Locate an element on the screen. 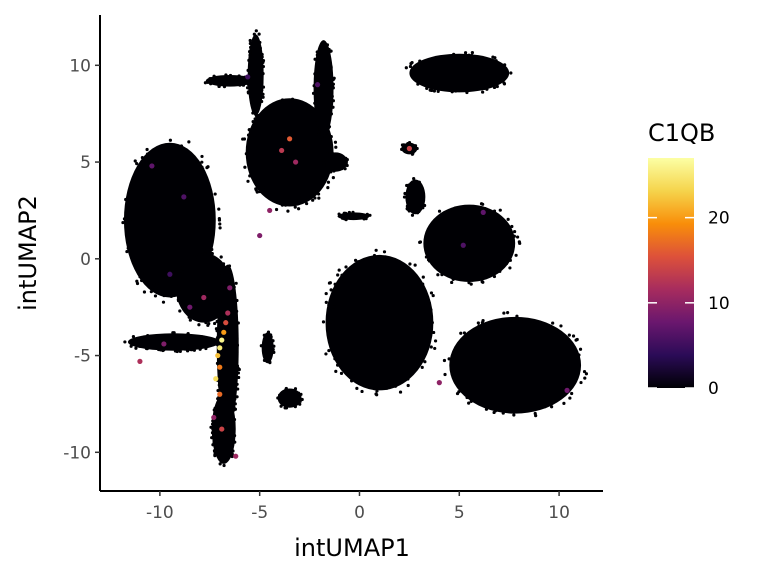  y-tick-label: -5 is located at coordinates (82, 357).